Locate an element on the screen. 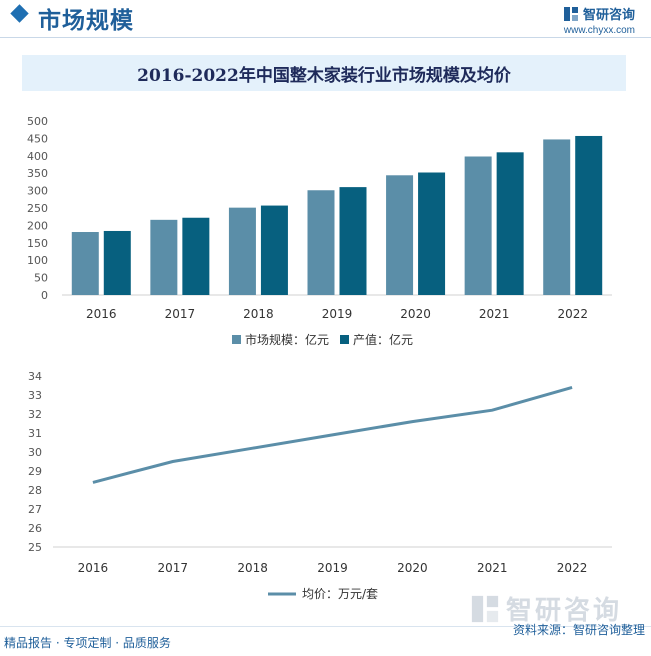 The height and width of the screenshot is (656, 651). bar-y-tick-label: 200 is located at coordinates (37, 225).